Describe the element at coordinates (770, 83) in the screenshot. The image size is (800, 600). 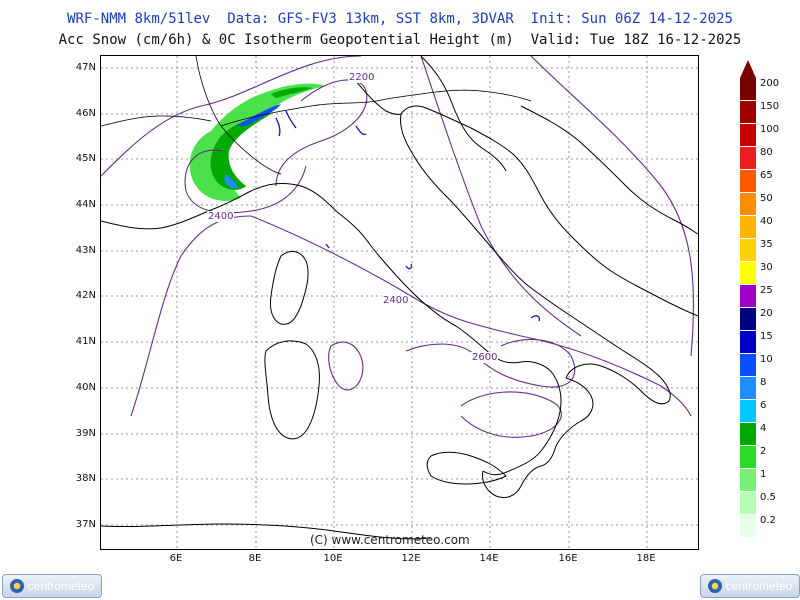
I see `colorbar-label: 200` at that location.